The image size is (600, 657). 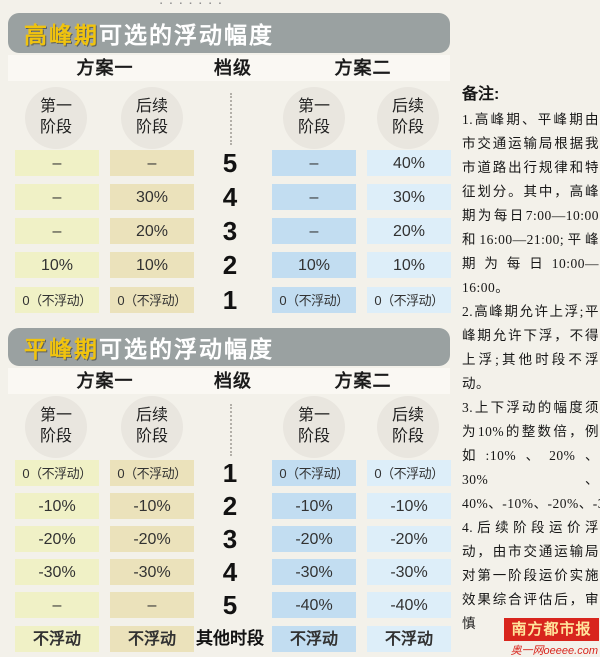 I want to click on peak-stage1-circle-plan1: 第一 阶段, so click(x=56, y=118).